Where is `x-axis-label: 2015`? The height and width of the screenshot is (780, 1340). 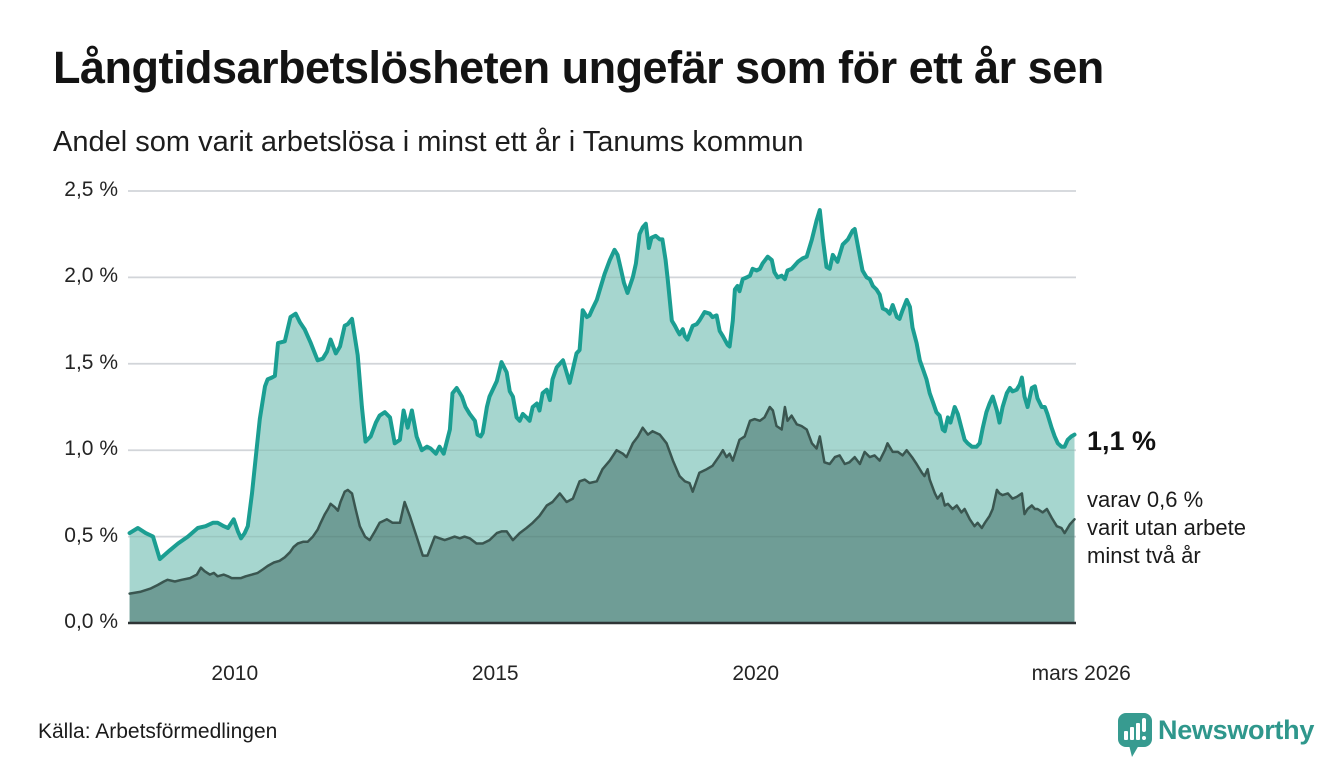 x-axis-label: 2015 is located at coordinates (495, 673).